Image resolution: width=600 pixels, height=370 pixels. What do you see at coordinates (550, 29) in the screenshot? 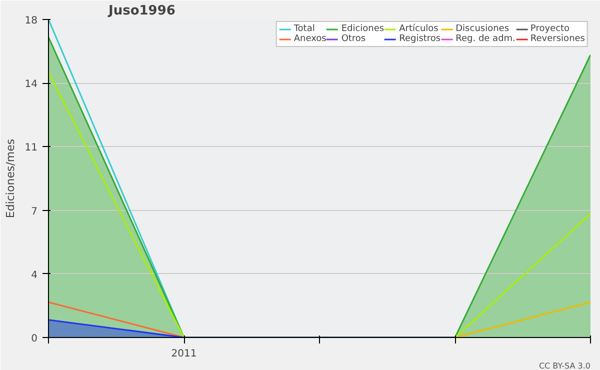
I see `legend-label: Proyecto` at bounding box center [550, 29].